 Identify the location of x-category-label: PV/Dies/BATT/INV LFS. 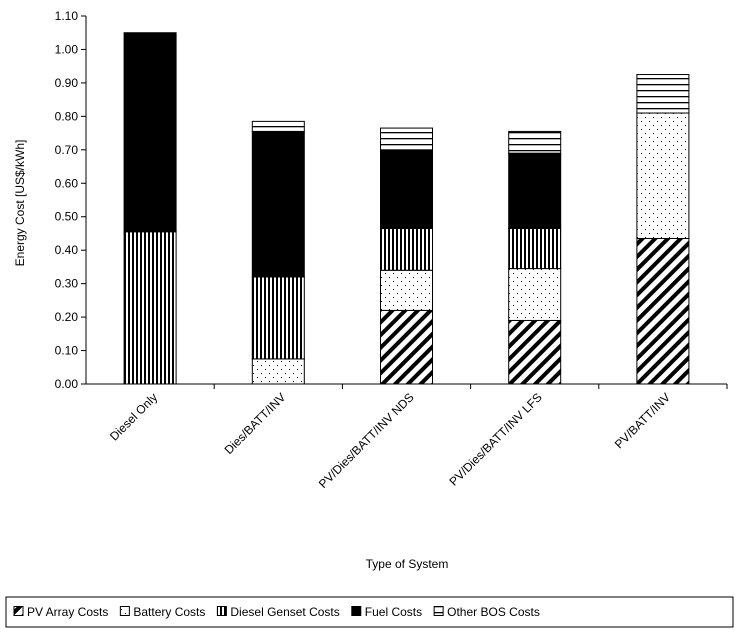
(495, 439).